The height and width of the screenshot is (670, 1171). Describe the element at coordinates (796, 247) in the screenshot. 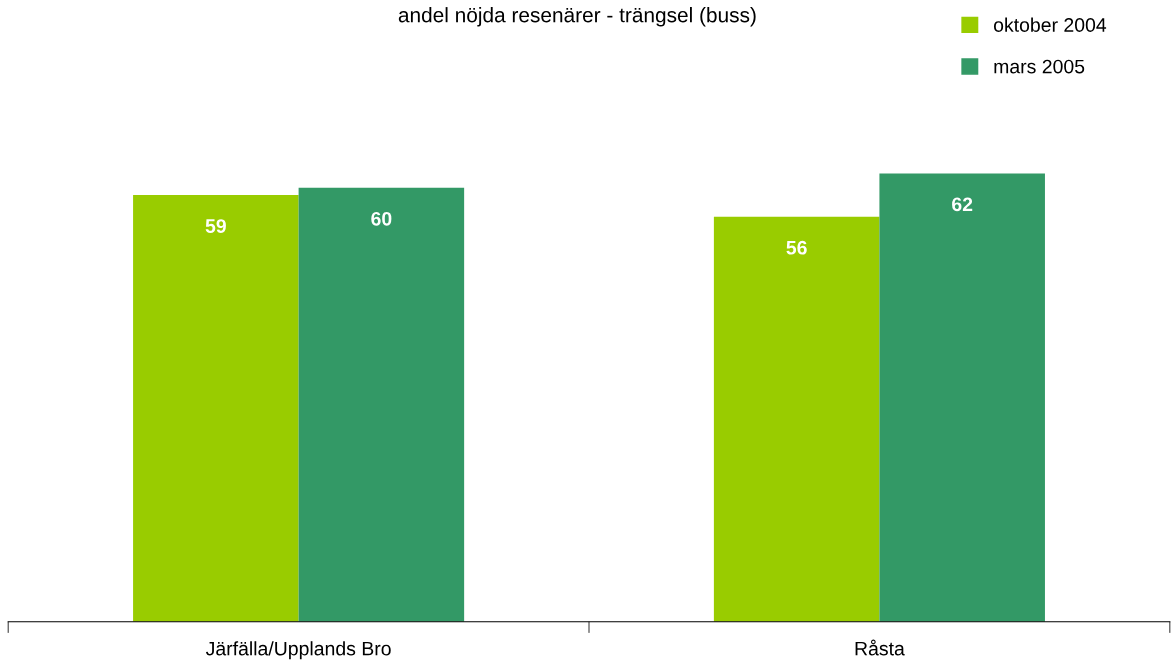

I see `data-label: 56` at that location.